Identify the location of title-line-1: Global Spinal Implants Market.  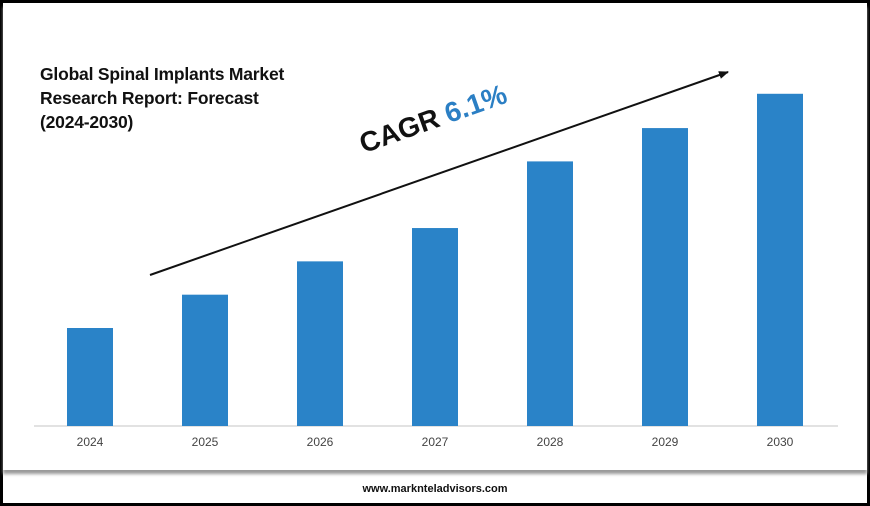
(162, 74).